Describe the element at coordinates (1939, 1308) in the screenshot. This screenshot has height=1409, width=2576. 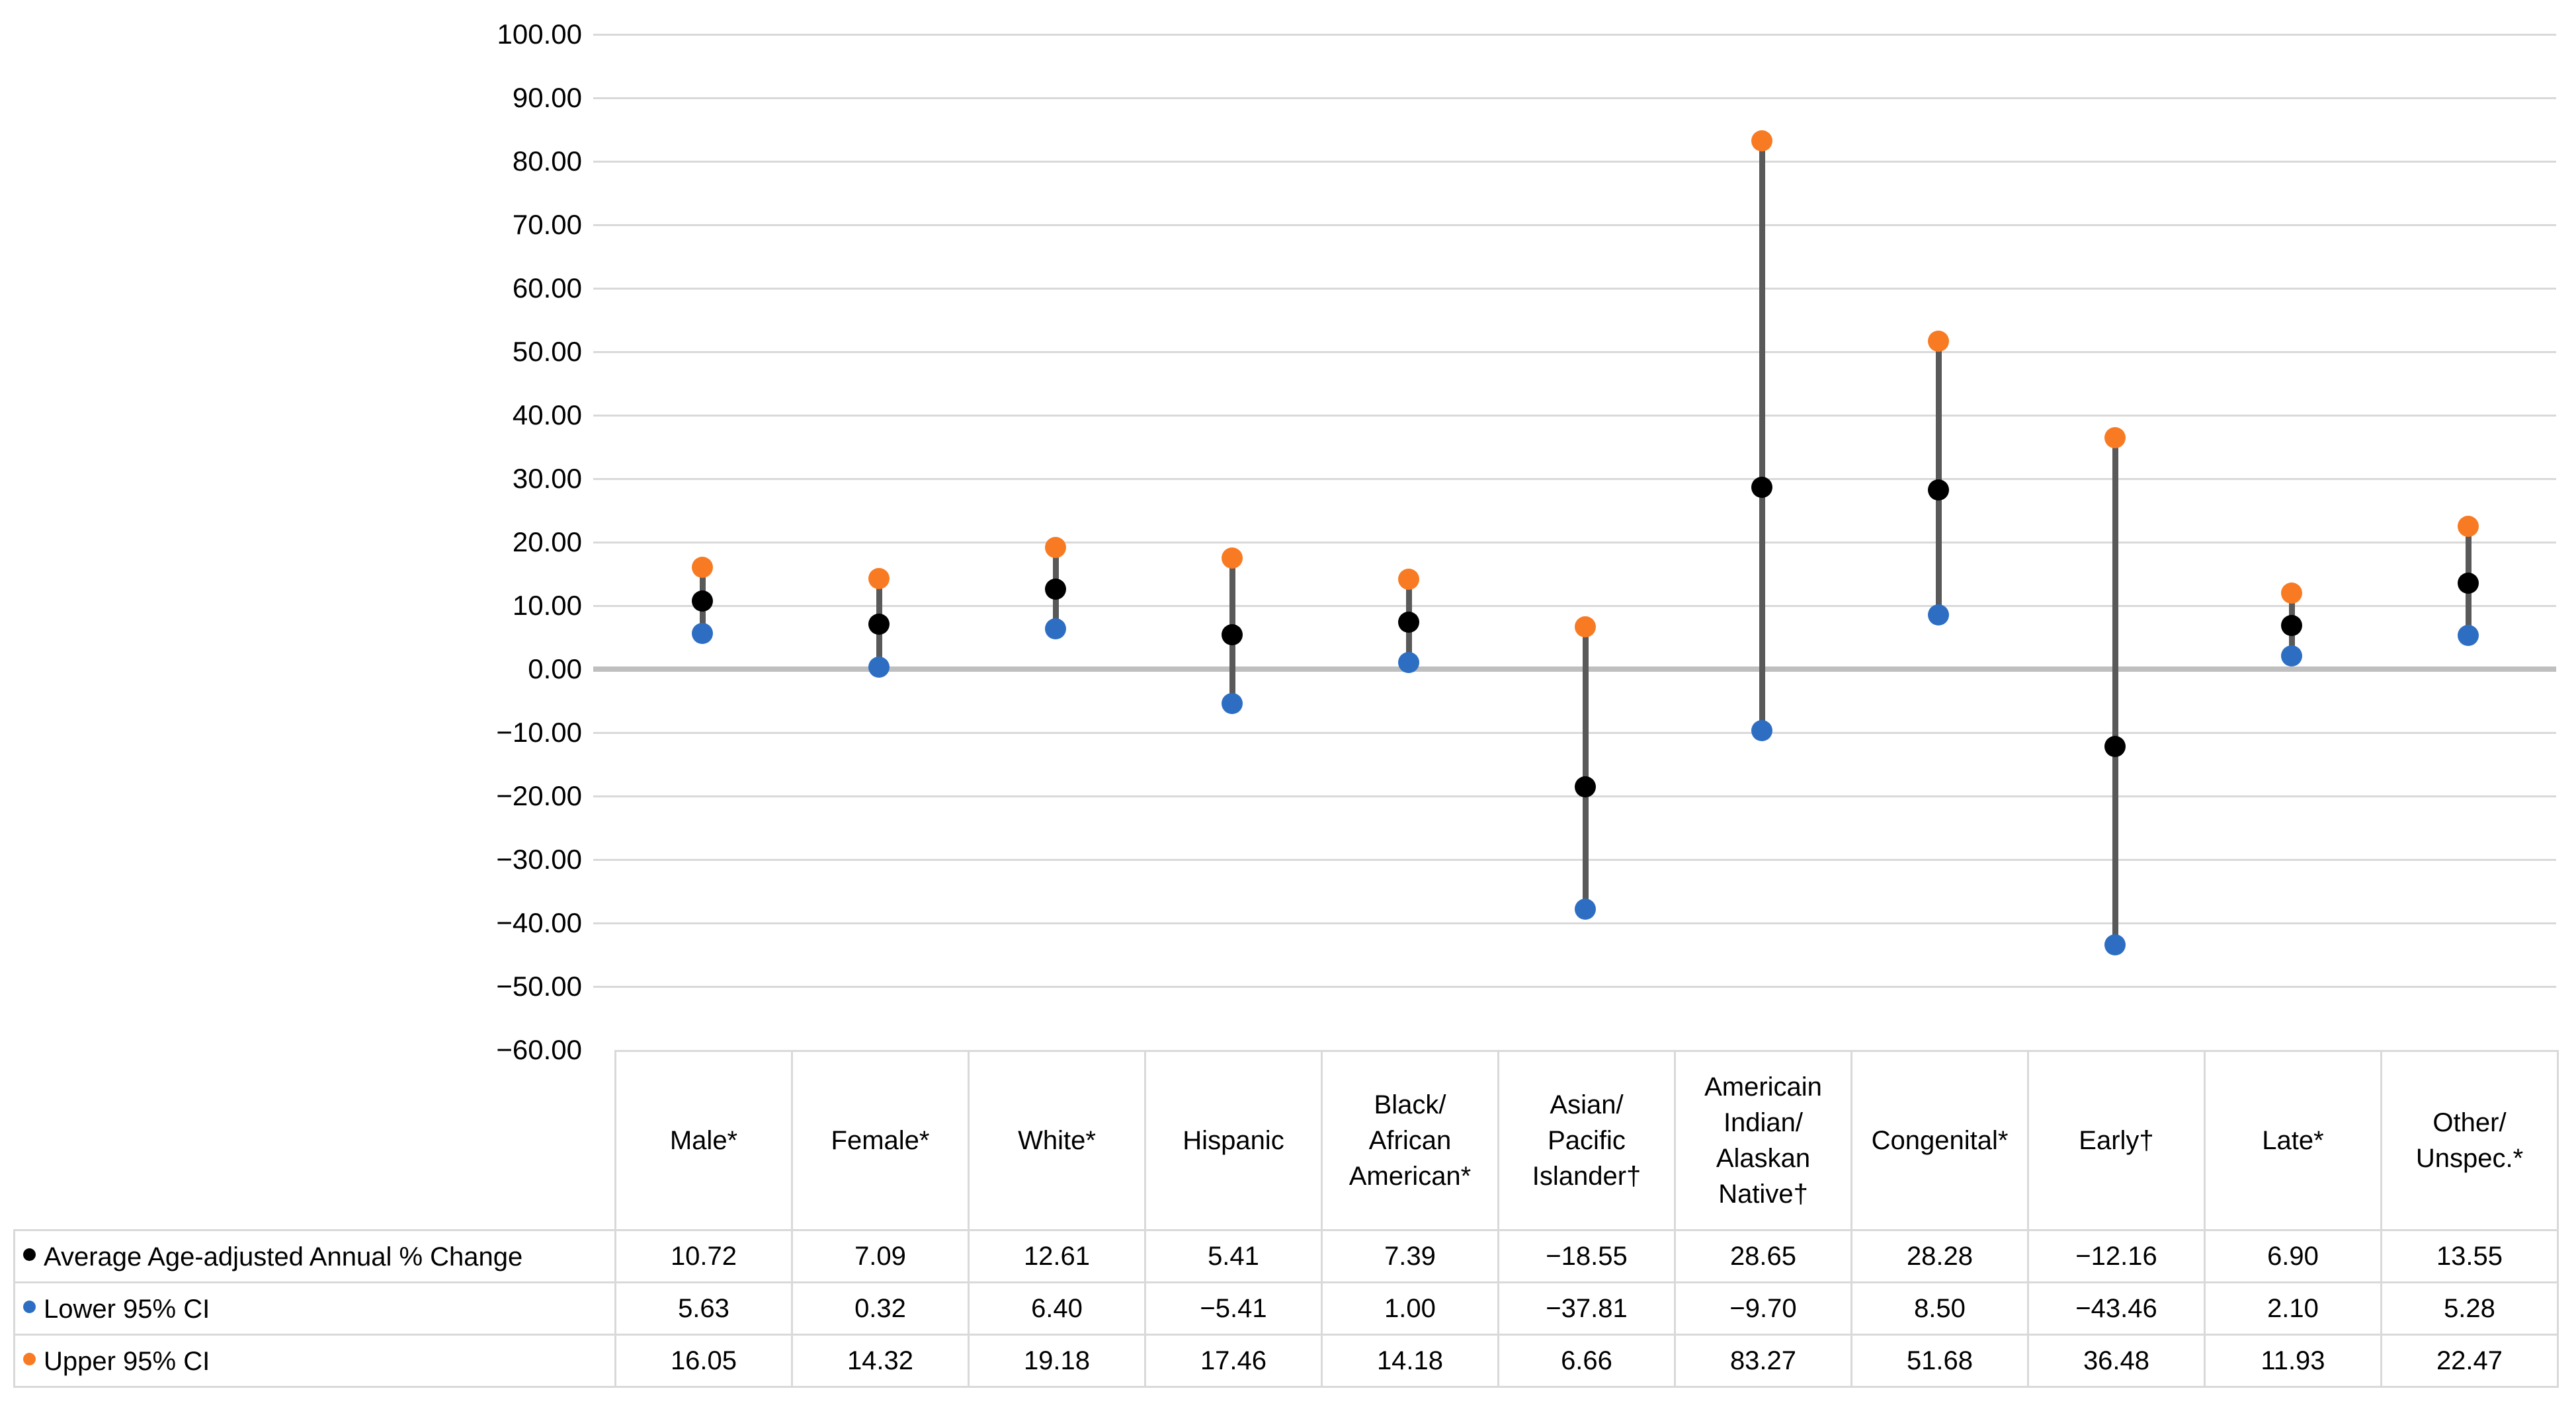
I see `value-cell: 8.50` at that location.